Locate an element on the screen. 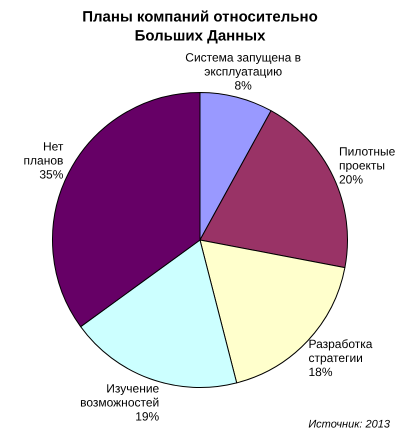 The width and height of the screenshot is (400, 436). slice-label: Нет планов is located at coordinates (44, 154).